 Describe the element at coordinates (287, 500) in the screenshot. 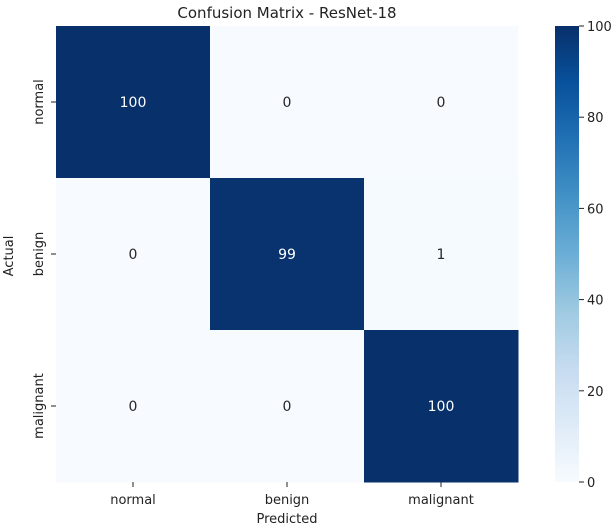

I see `x-tick-label: benign` at that location.